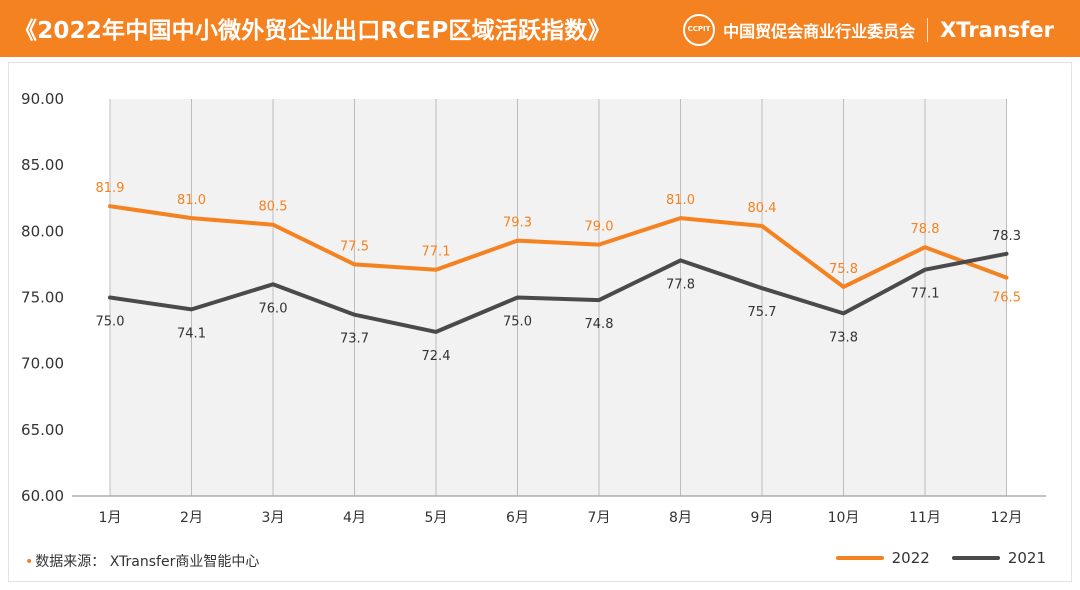 Image resolution: width=1080 pixels, height=590 pixels. I want to click on x-tick-label: 7月, so click(599, 518).